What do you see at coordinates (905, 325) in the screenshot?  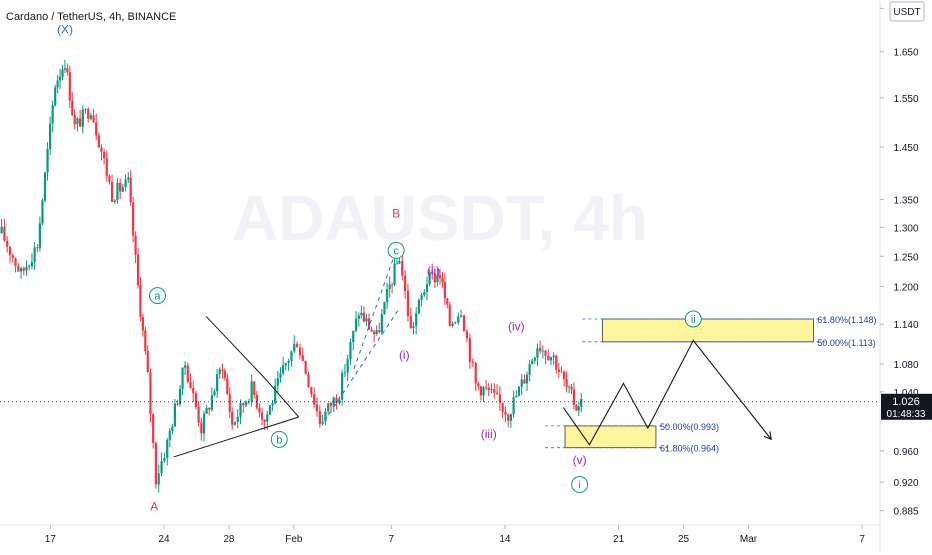 I see `price-tick-label: 1.140` at bounding box center [905, 325].